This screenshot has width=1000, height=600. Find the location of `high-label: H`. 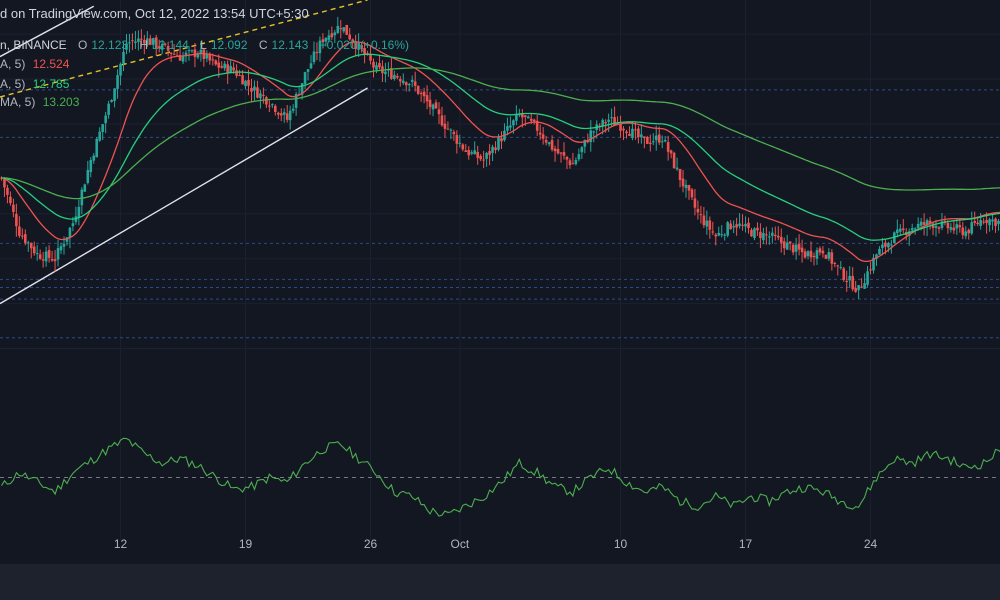

high-label: H is located at coordinates (144, 45).